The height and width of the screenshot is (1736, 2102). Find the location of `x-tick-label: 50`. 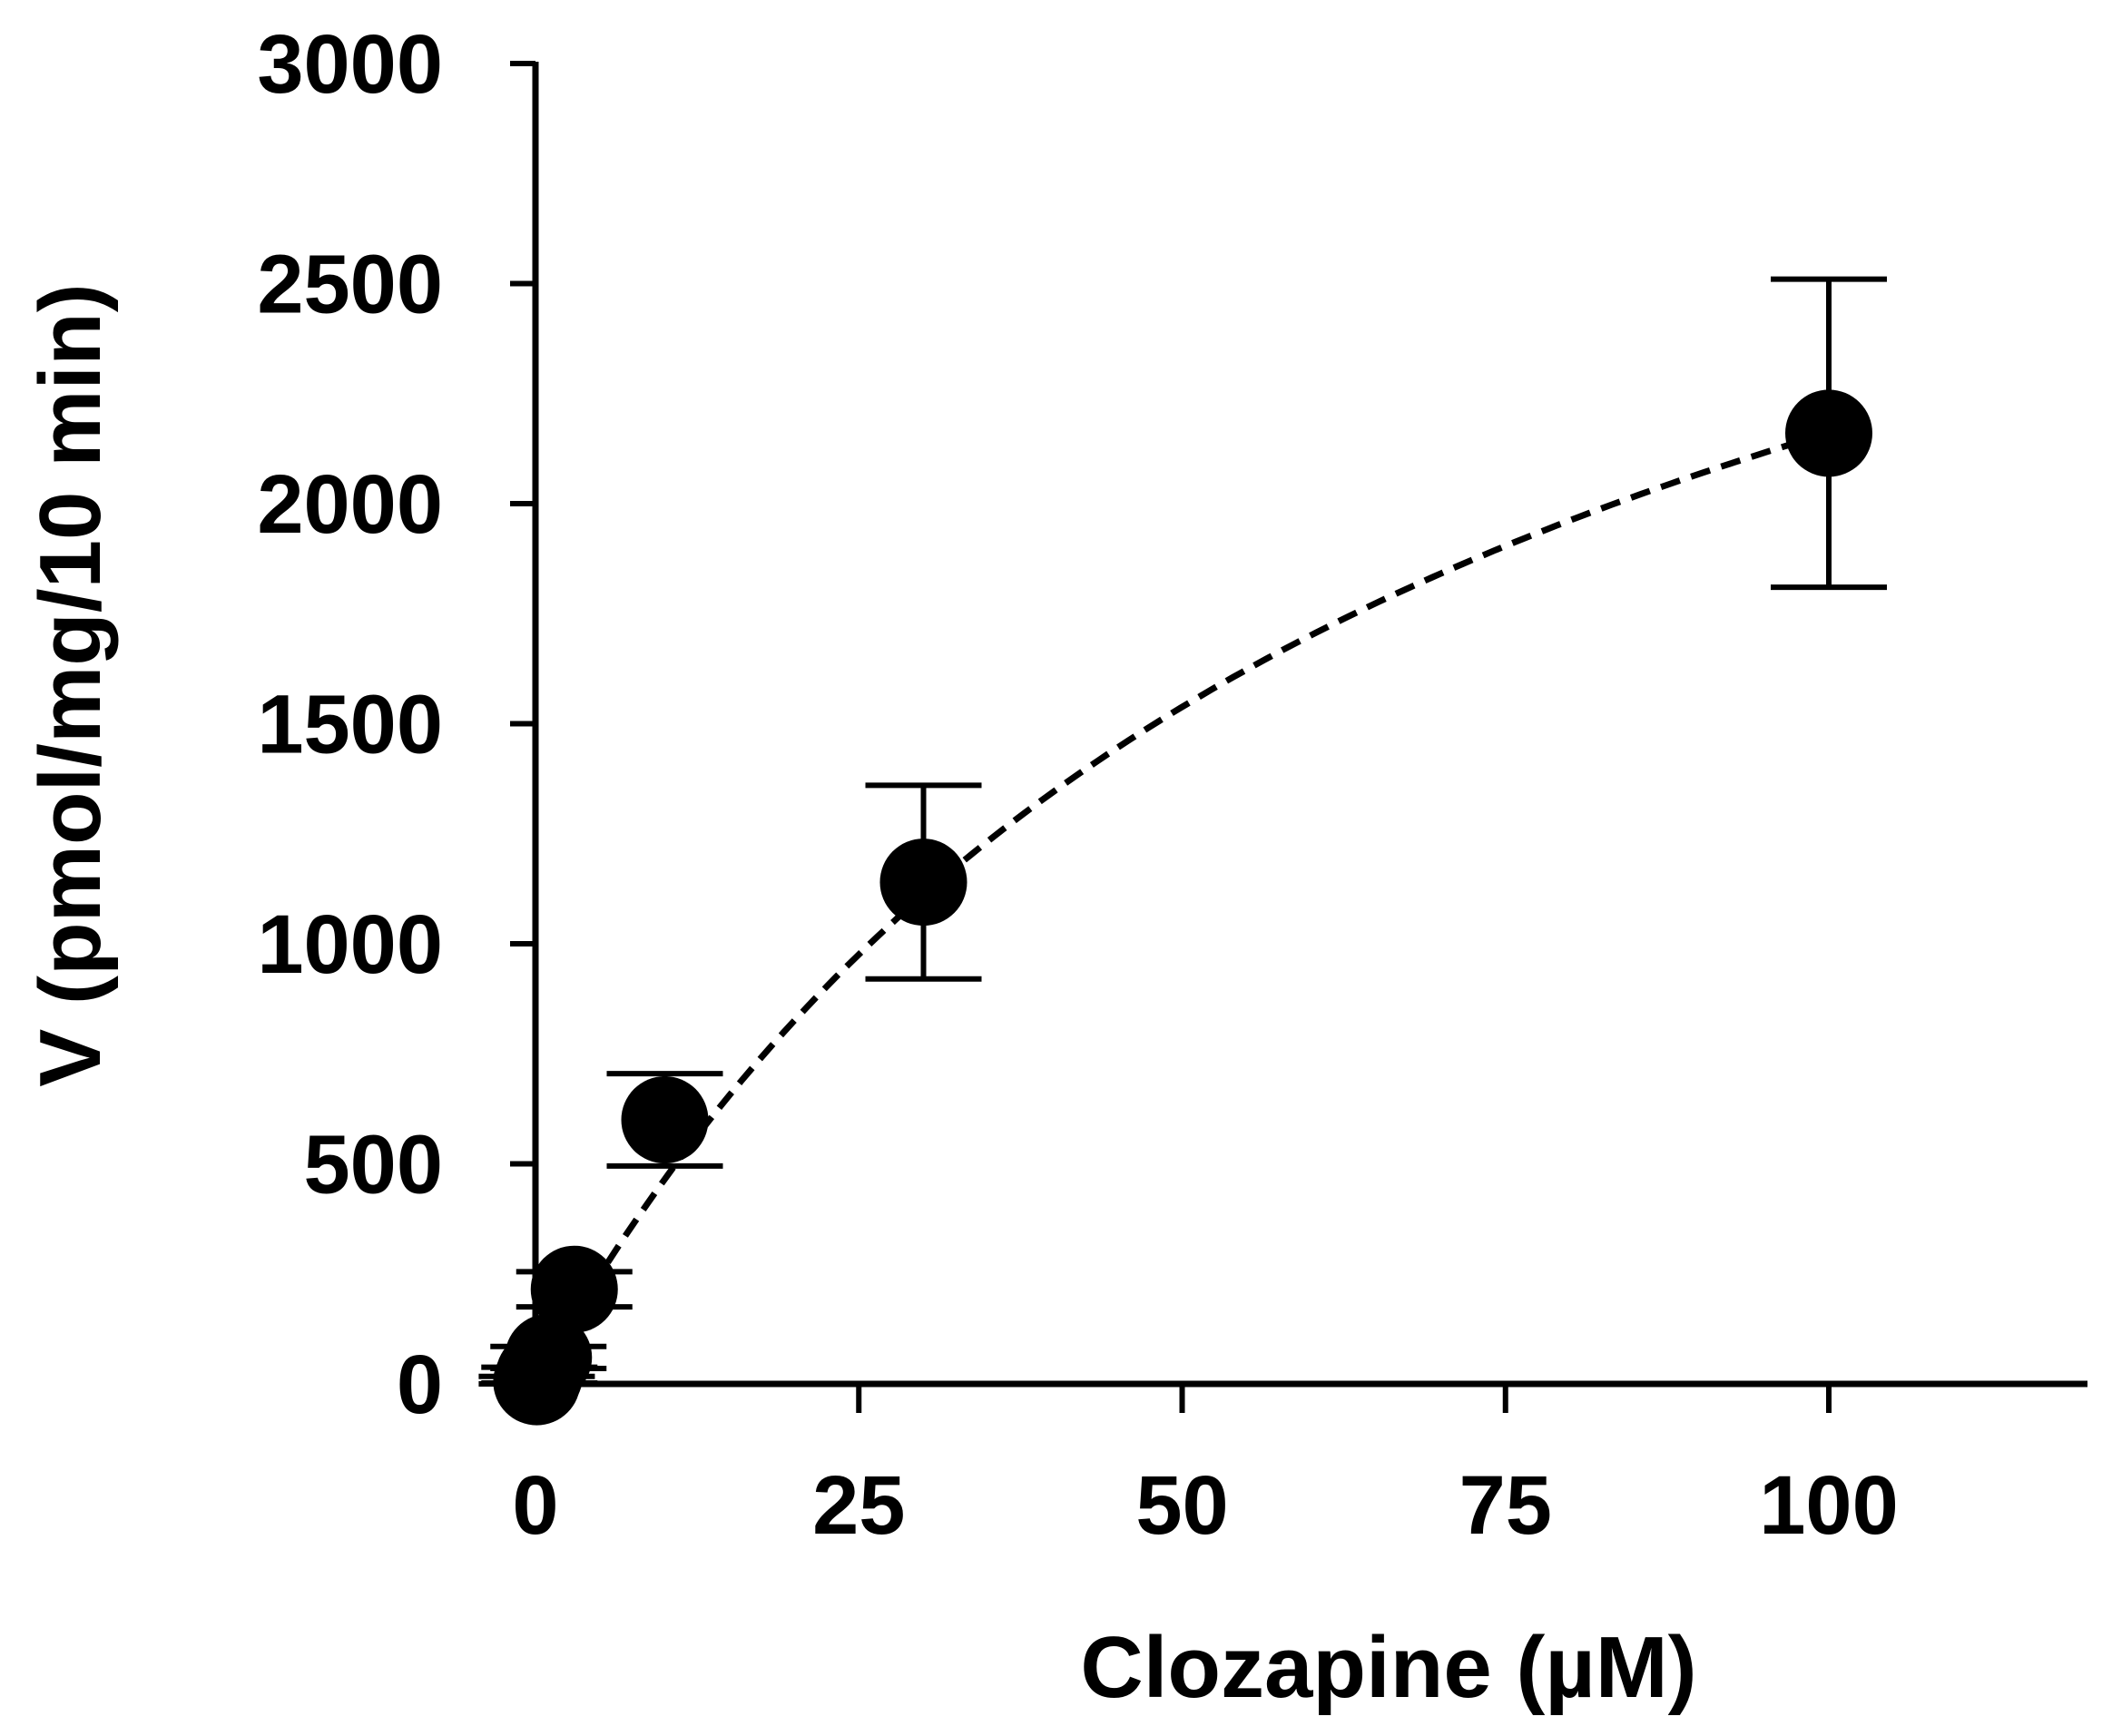

x-tick-label: 50 is located at coordinates (1181, 1505).